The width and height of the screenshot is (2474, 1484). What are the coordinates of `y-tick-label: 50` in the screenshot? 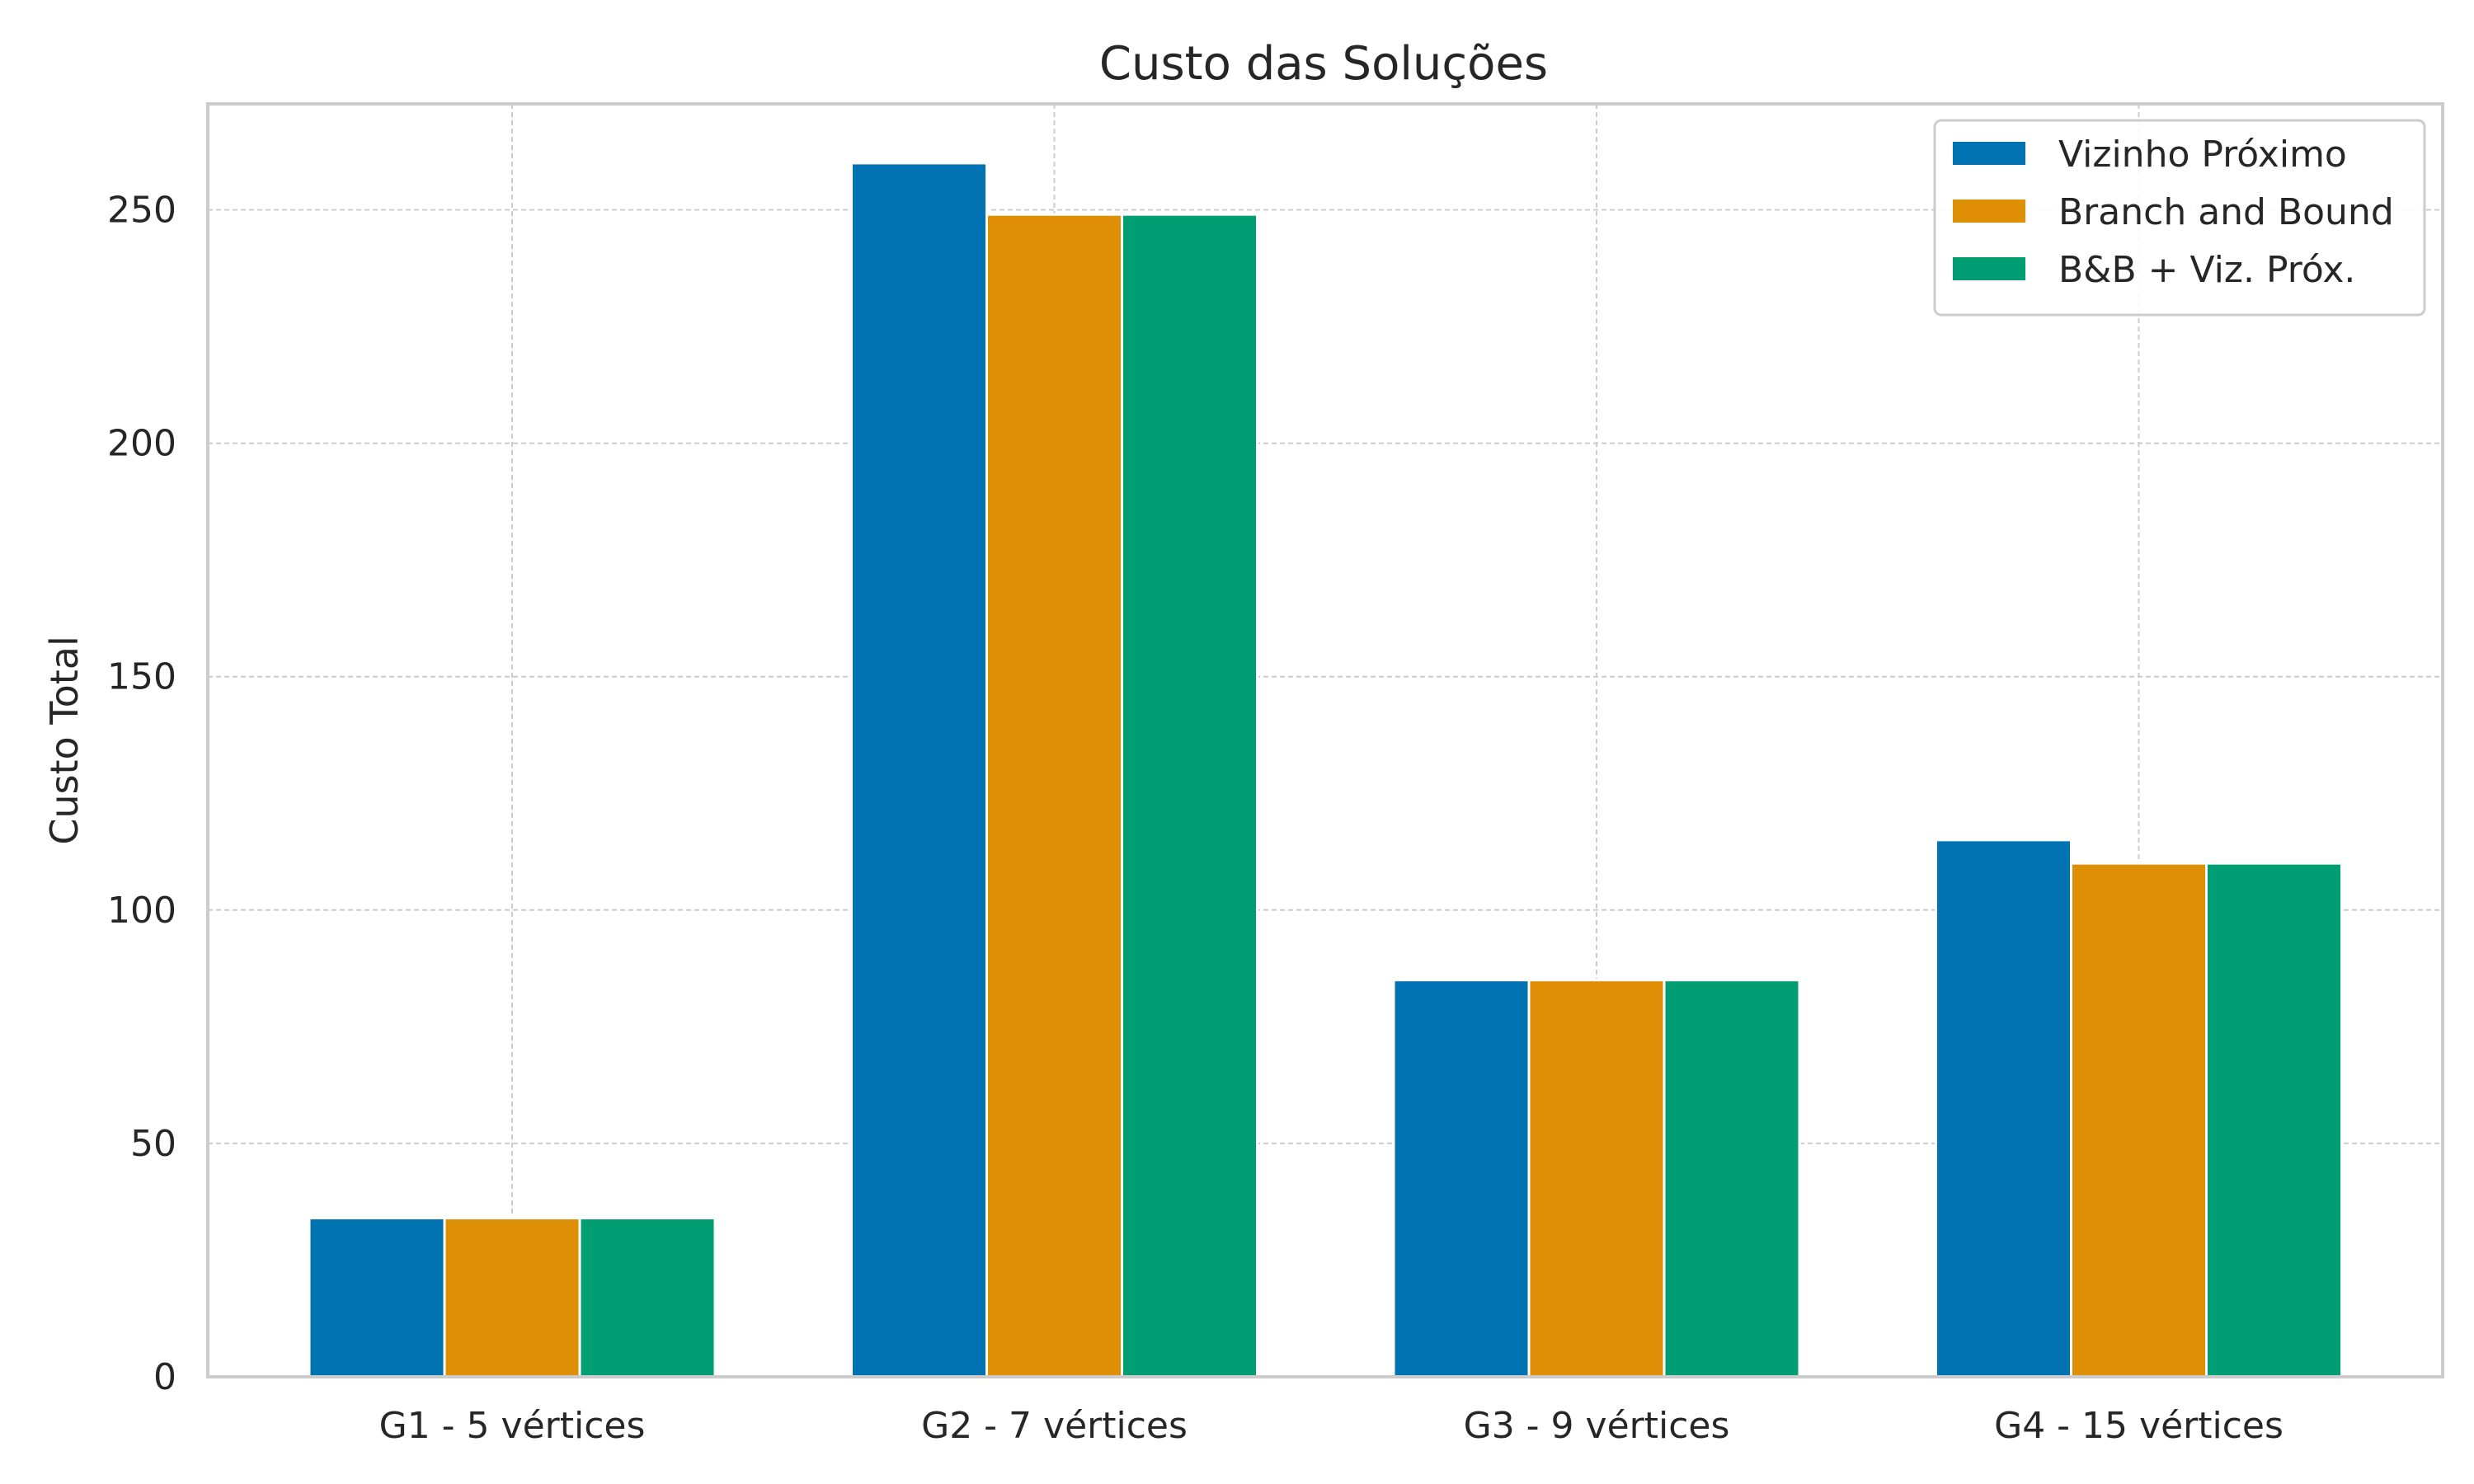 It's located at (153, 1144).